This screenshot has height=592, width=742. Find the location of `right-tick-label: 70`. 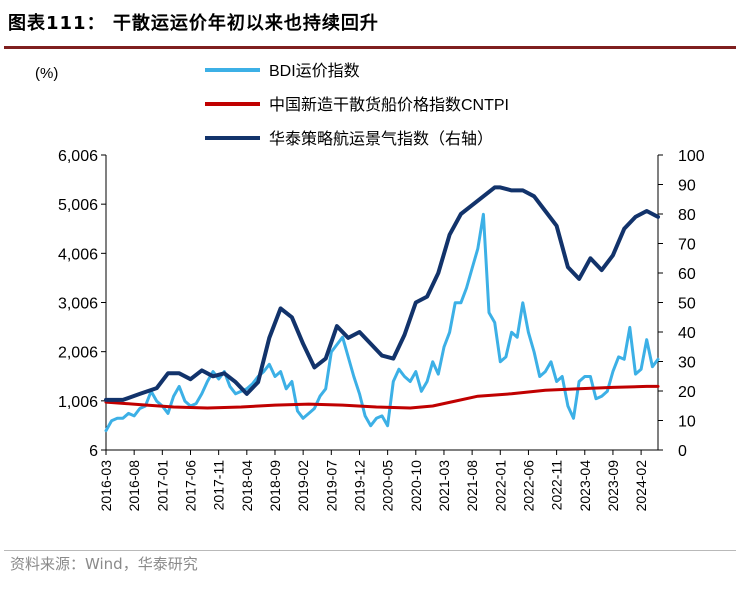

right-tick-label: 70 is located at coordinates (687, 245).